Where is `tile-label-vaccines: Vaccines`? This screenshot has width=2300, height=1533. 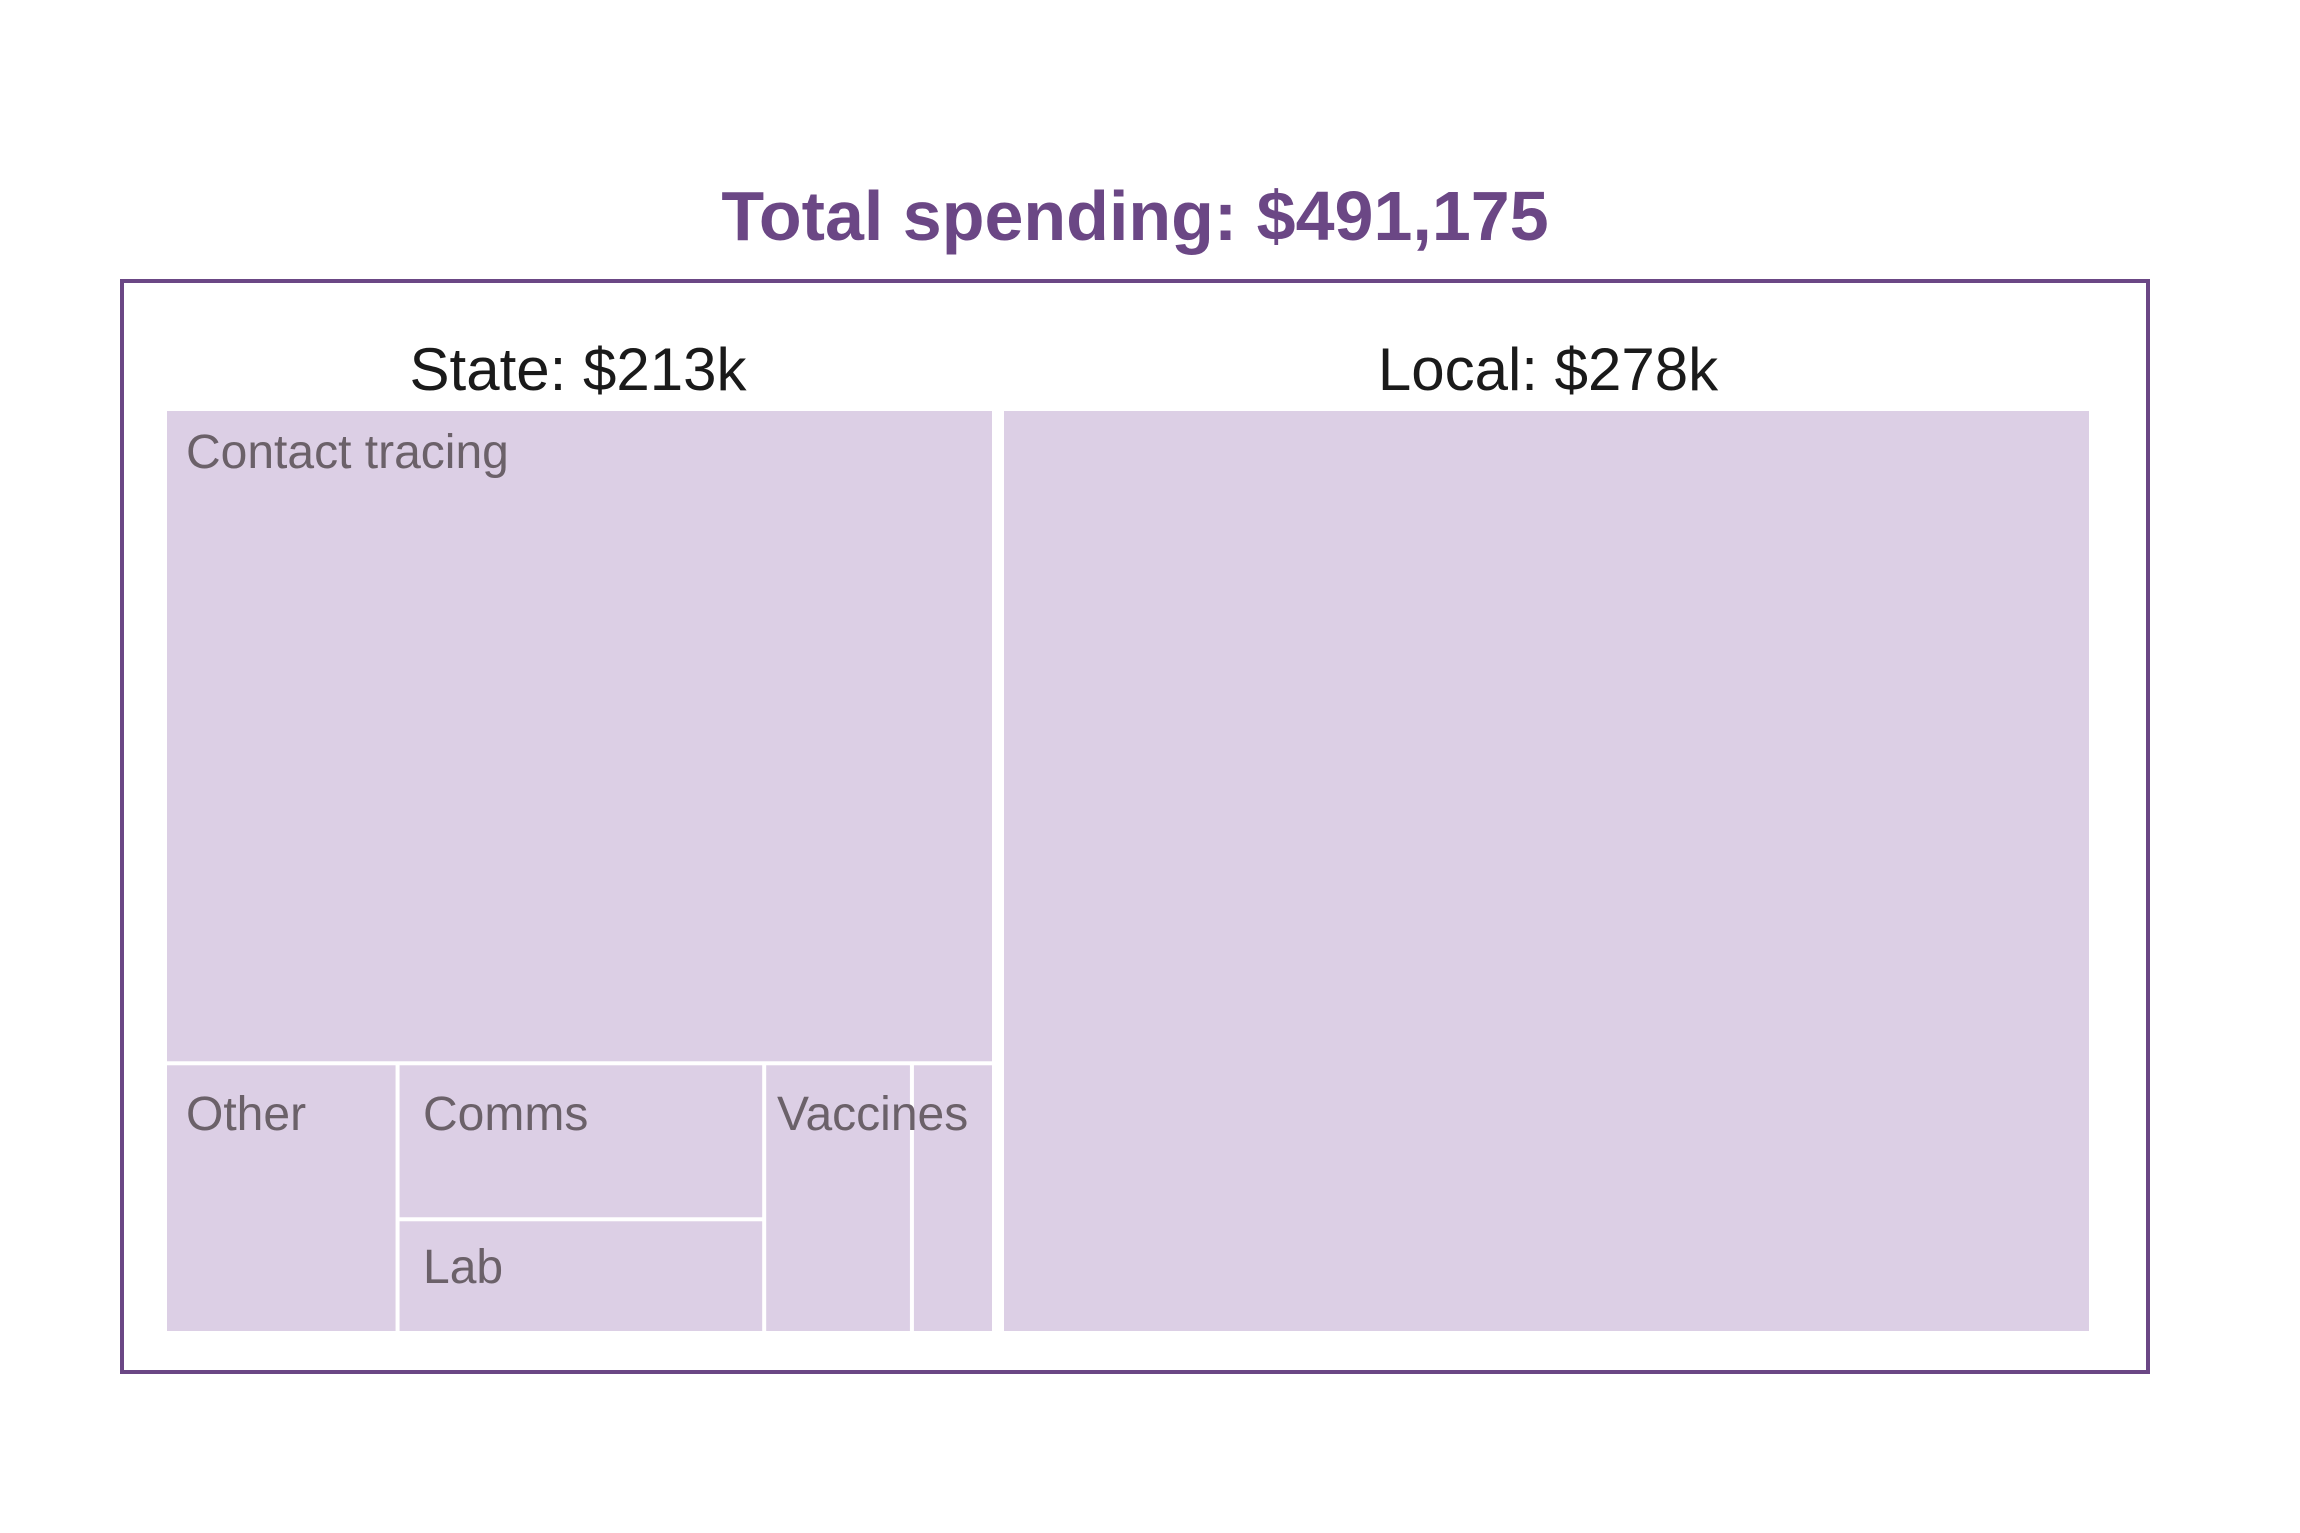 tile-label-vaccines: Vaccines is located at coordinates (872, 1114).